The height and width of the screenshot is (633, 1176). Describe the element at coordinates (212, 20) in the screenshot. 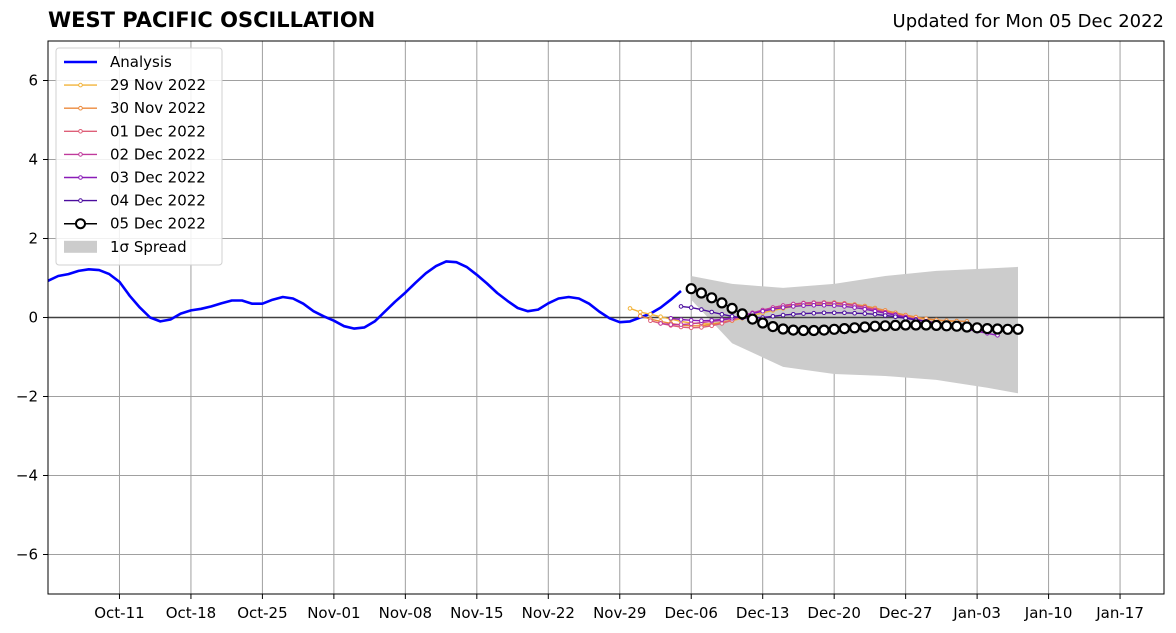

I see `chart-title: WEST PACIFIC OSCILLATION` at that location.